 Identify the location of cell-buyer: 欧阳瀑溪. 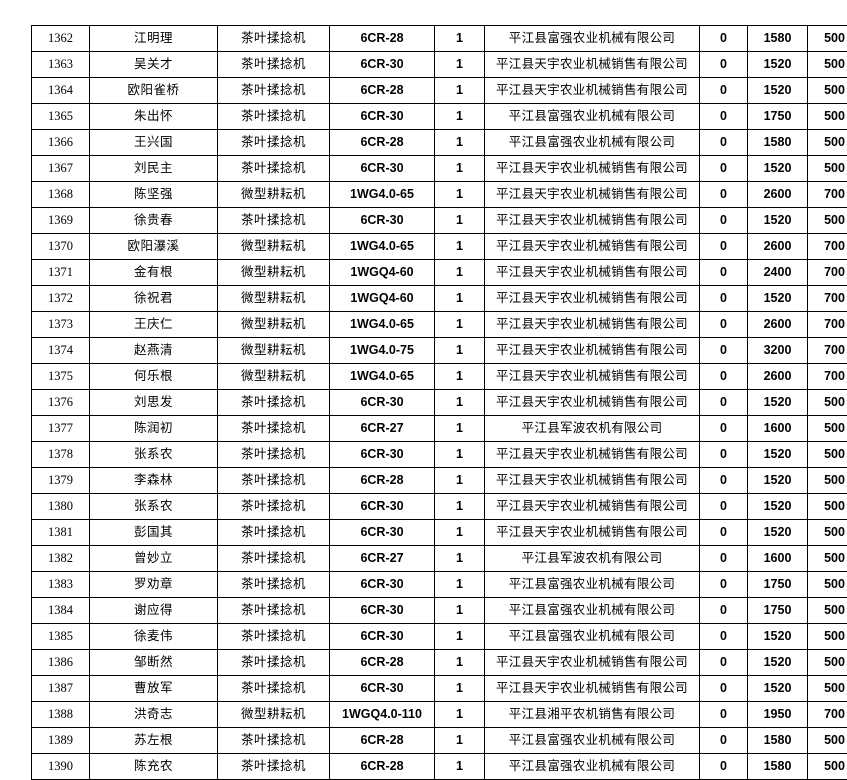
(154, 247).